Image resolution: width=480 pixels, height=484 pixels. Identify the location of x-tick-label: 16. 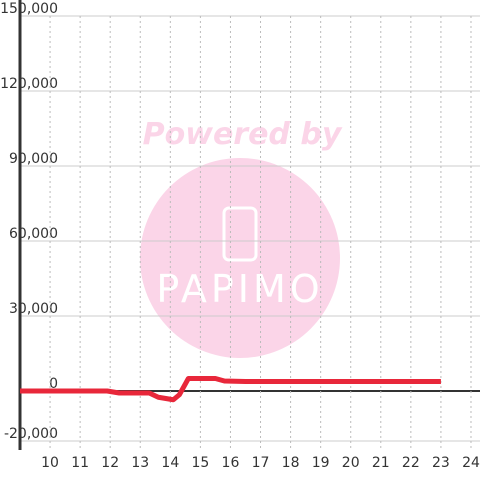
(231, 463).